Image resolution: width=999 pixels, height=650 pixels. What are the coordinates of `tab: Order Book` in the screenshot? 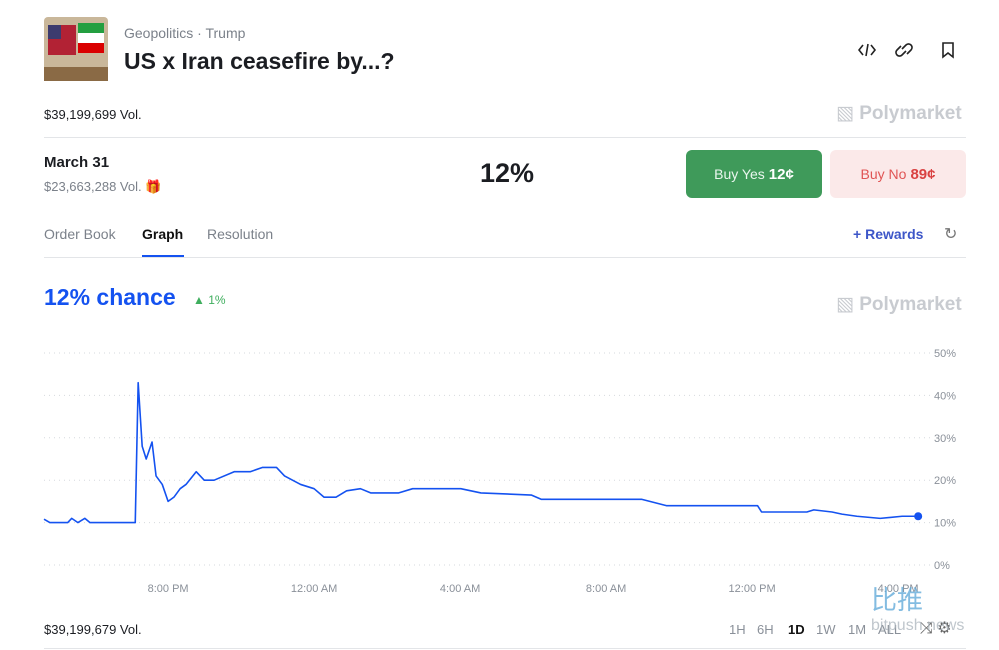 It's located at (80, 234).